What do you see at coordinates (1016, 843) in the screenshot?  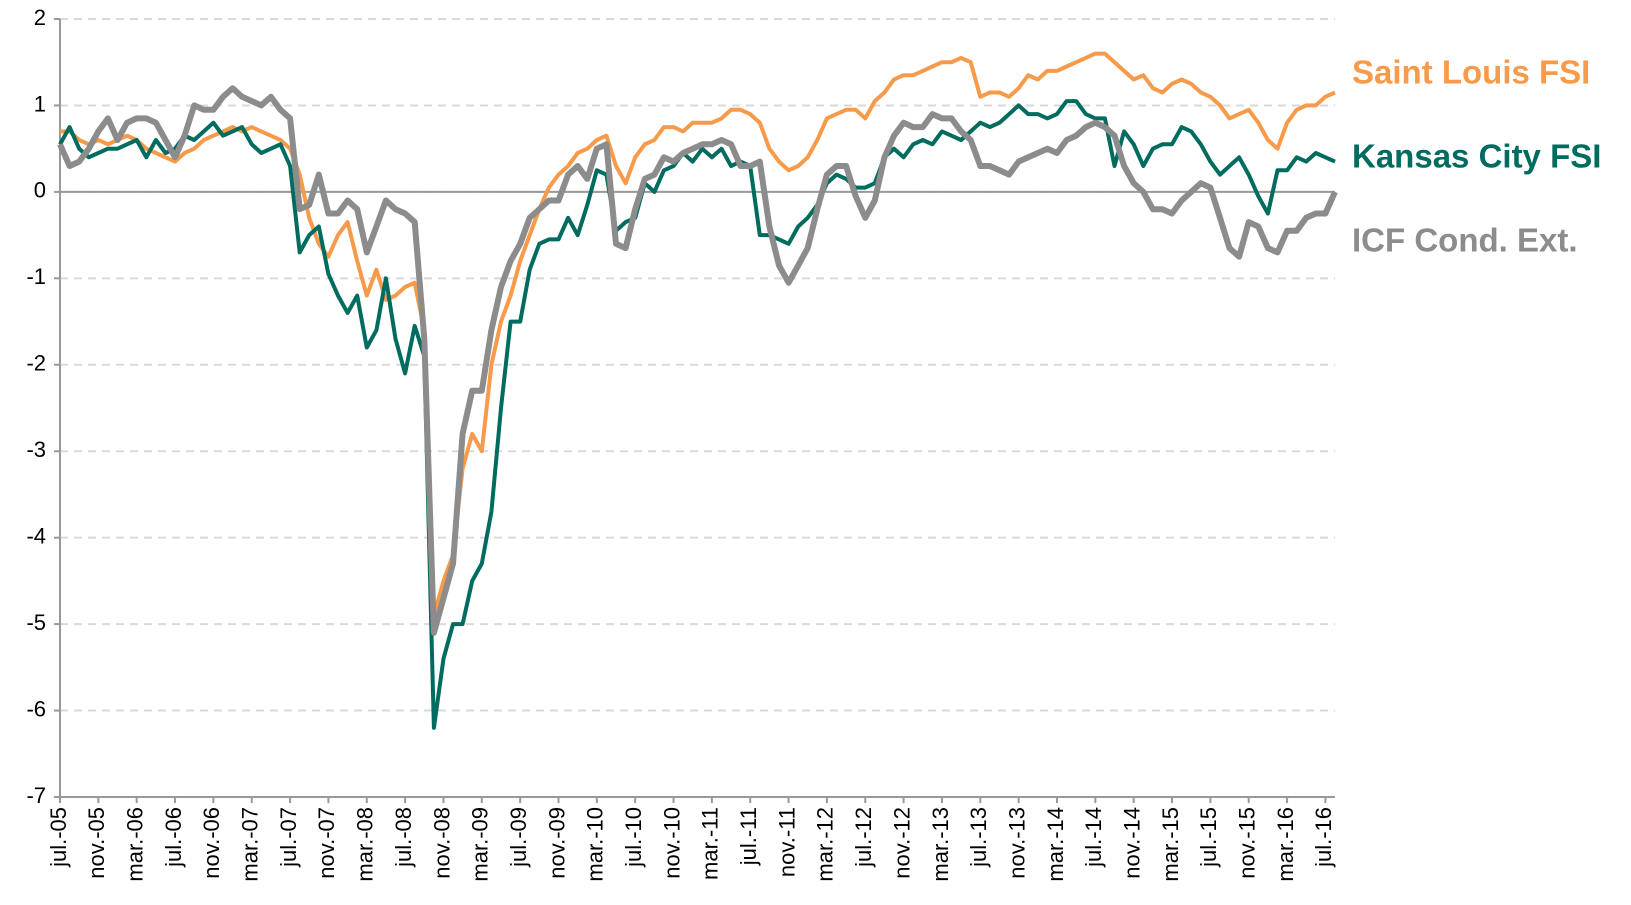 I see `x-tick-label: nov.-13` at bounding box center [1016, 843].